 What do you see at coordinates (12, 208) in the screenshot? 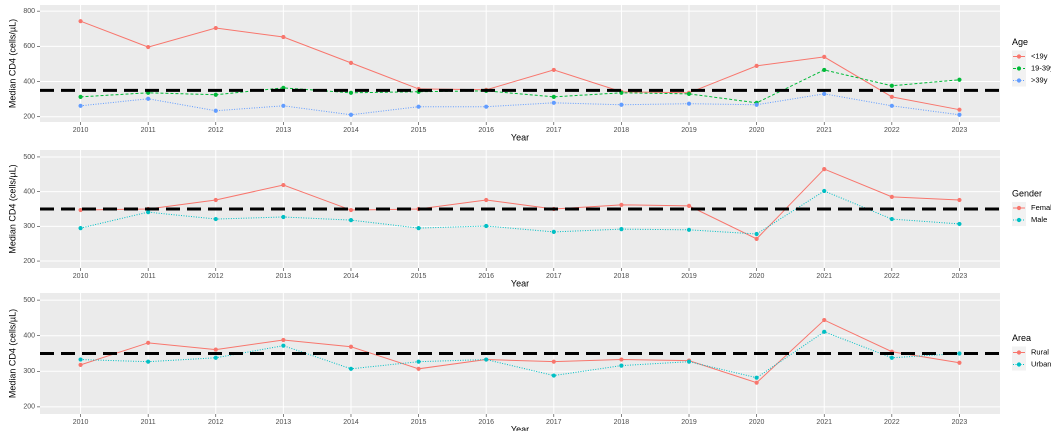
I see `y-axis-title: Median CD4 (cells/µL)` at bounding box center [12, 208].